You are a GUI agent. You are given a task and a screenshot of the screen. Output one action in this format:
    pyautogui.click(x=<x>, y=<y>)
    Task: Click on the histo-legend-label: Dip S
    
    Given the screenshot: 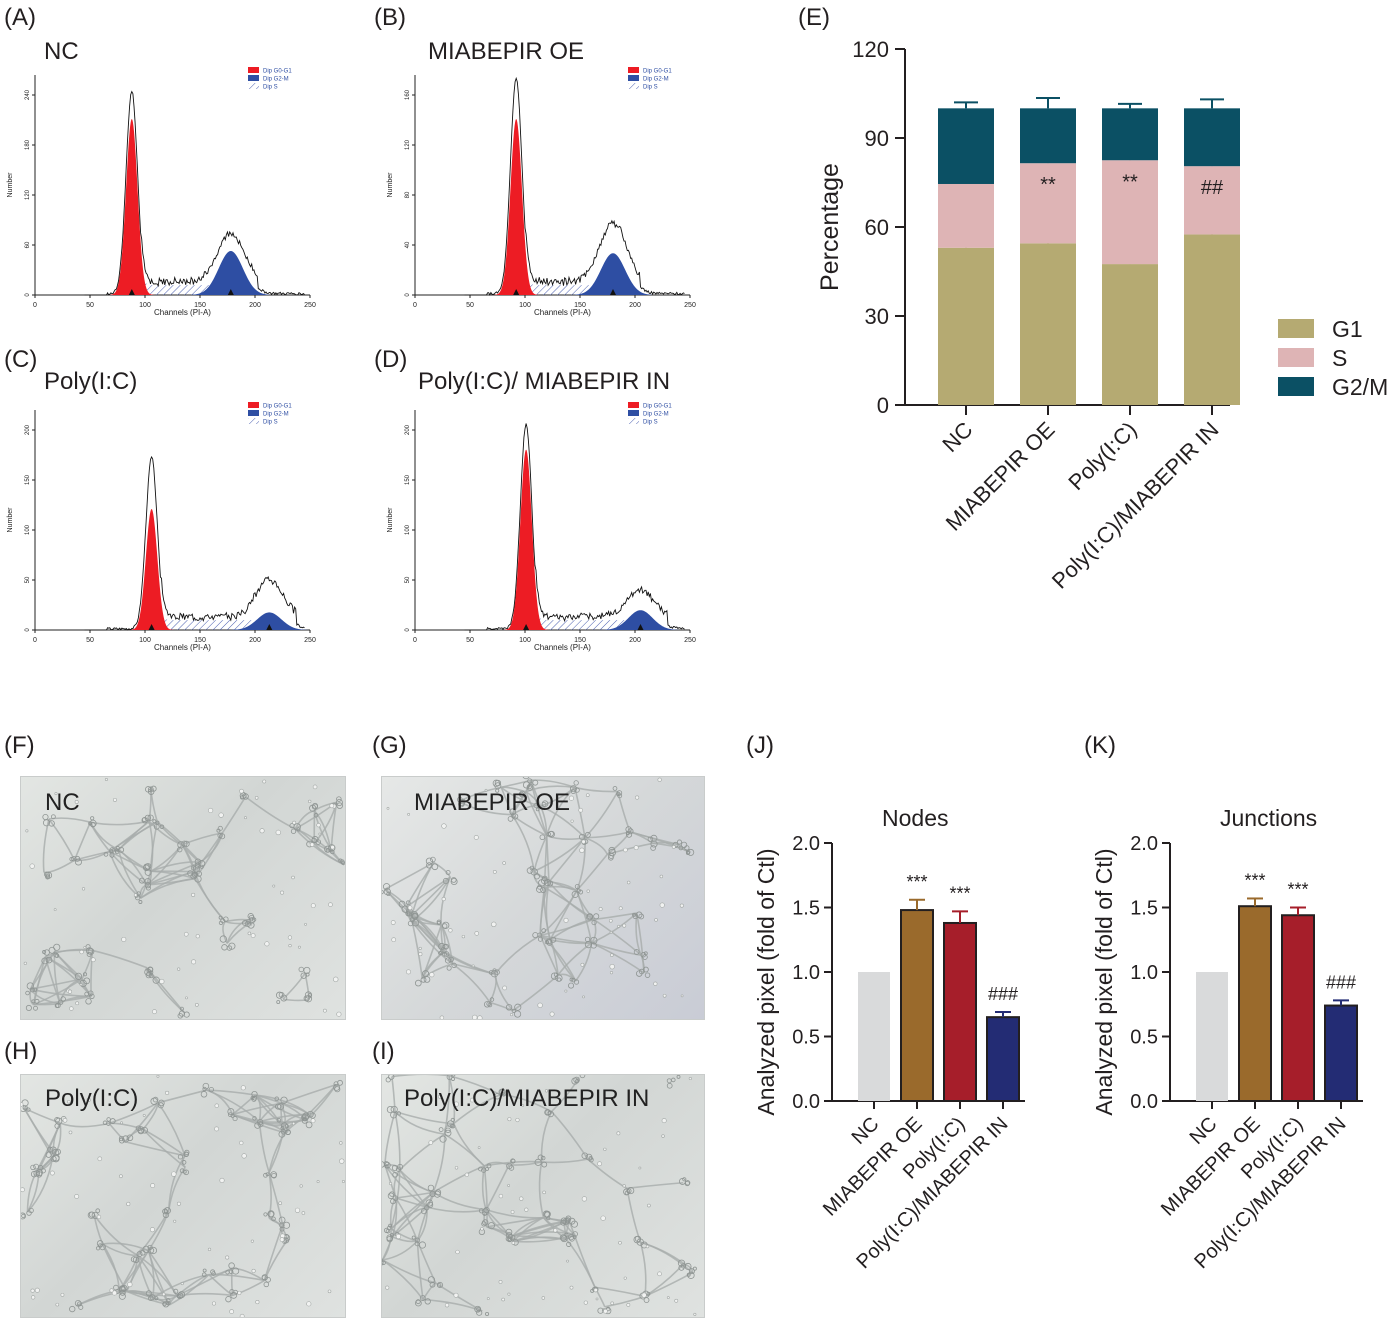 What is the action you would take?
    pyautogui.click(x=270, y=88)
    